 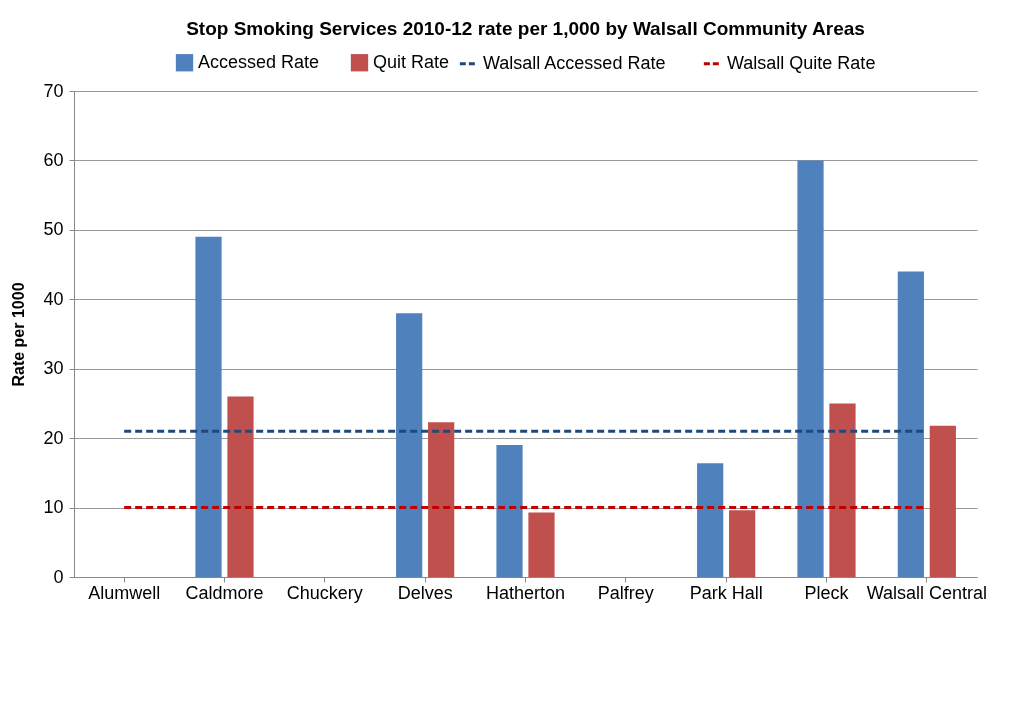 What do you see at coordinates (53, 229) in the screenshot?
I see `y-tick-label: 50` at bounding box center [53, 229].